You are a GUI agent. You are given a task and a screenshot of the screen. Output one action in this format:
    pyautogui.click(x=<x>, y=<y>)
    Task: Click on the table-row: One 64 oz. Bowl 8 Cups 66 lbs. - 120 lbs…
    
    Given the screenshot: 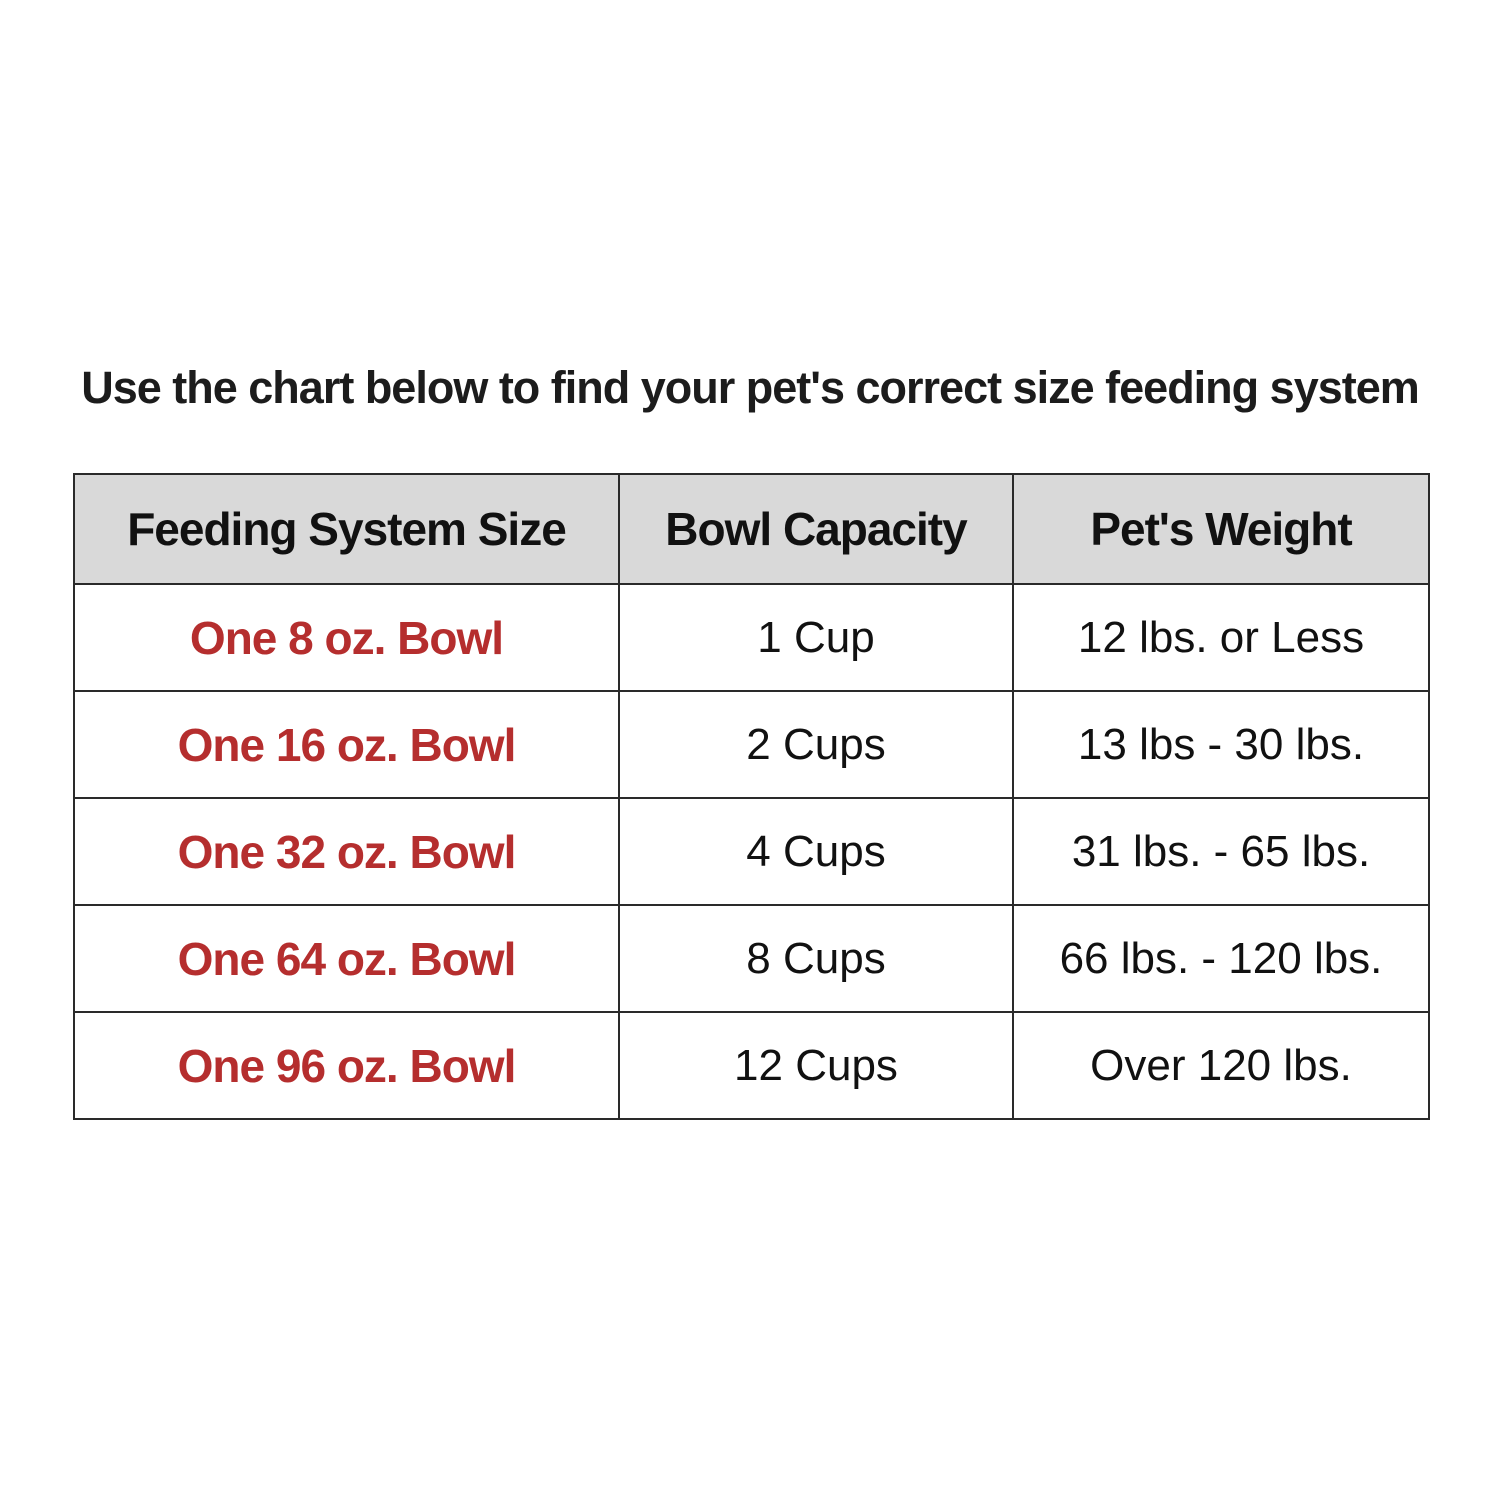 What is the action you would take?
    pyautogui.click(x=751, y=958)
    